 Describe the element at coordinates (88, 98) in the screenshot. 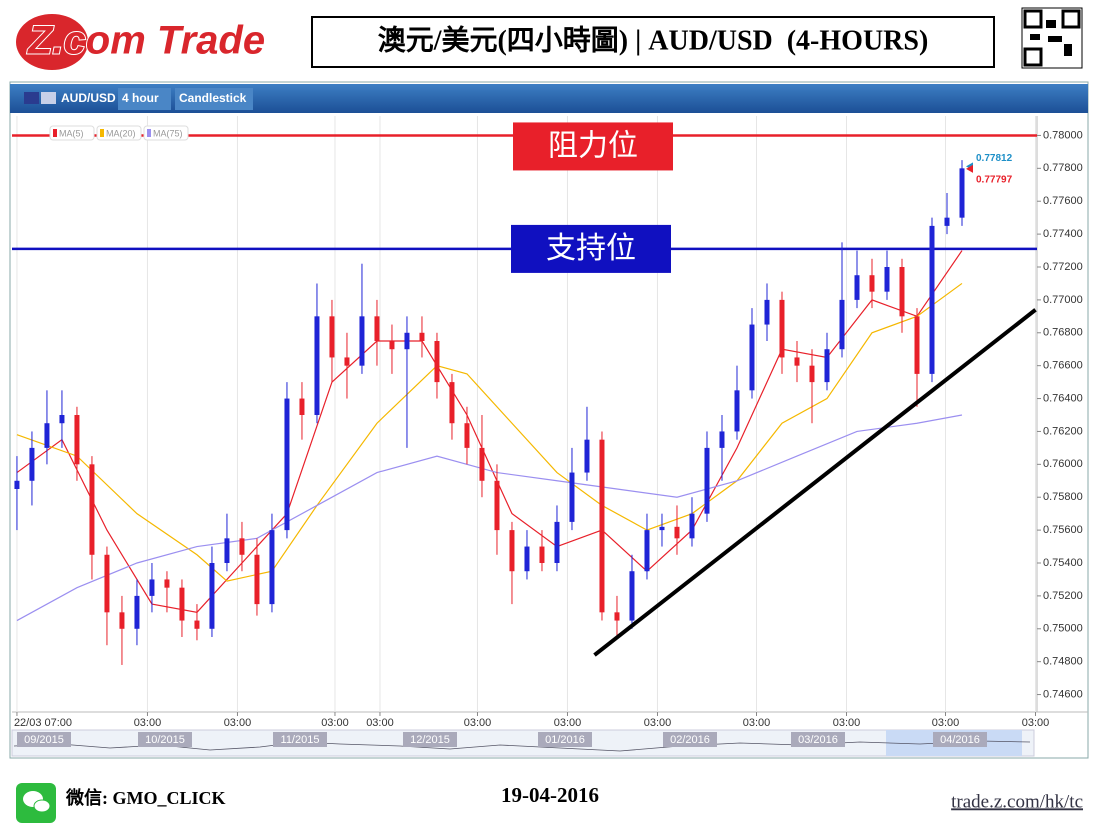

I see `toolbar-symbol: AUD/USD` at that location.